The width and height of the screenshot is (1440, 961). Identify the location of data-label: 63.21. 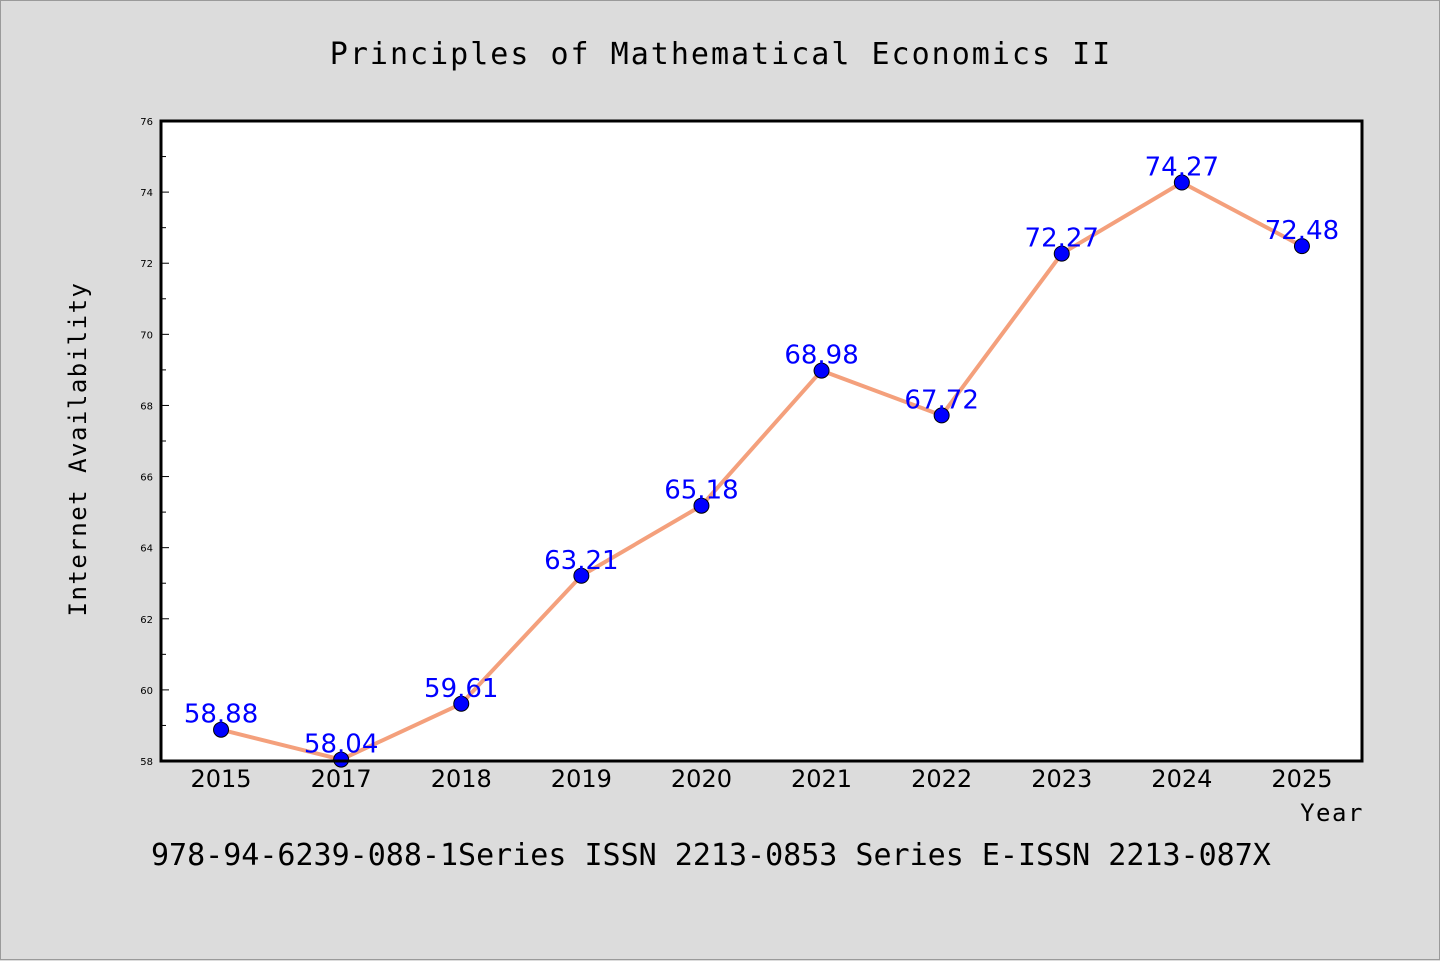
(581, 561).